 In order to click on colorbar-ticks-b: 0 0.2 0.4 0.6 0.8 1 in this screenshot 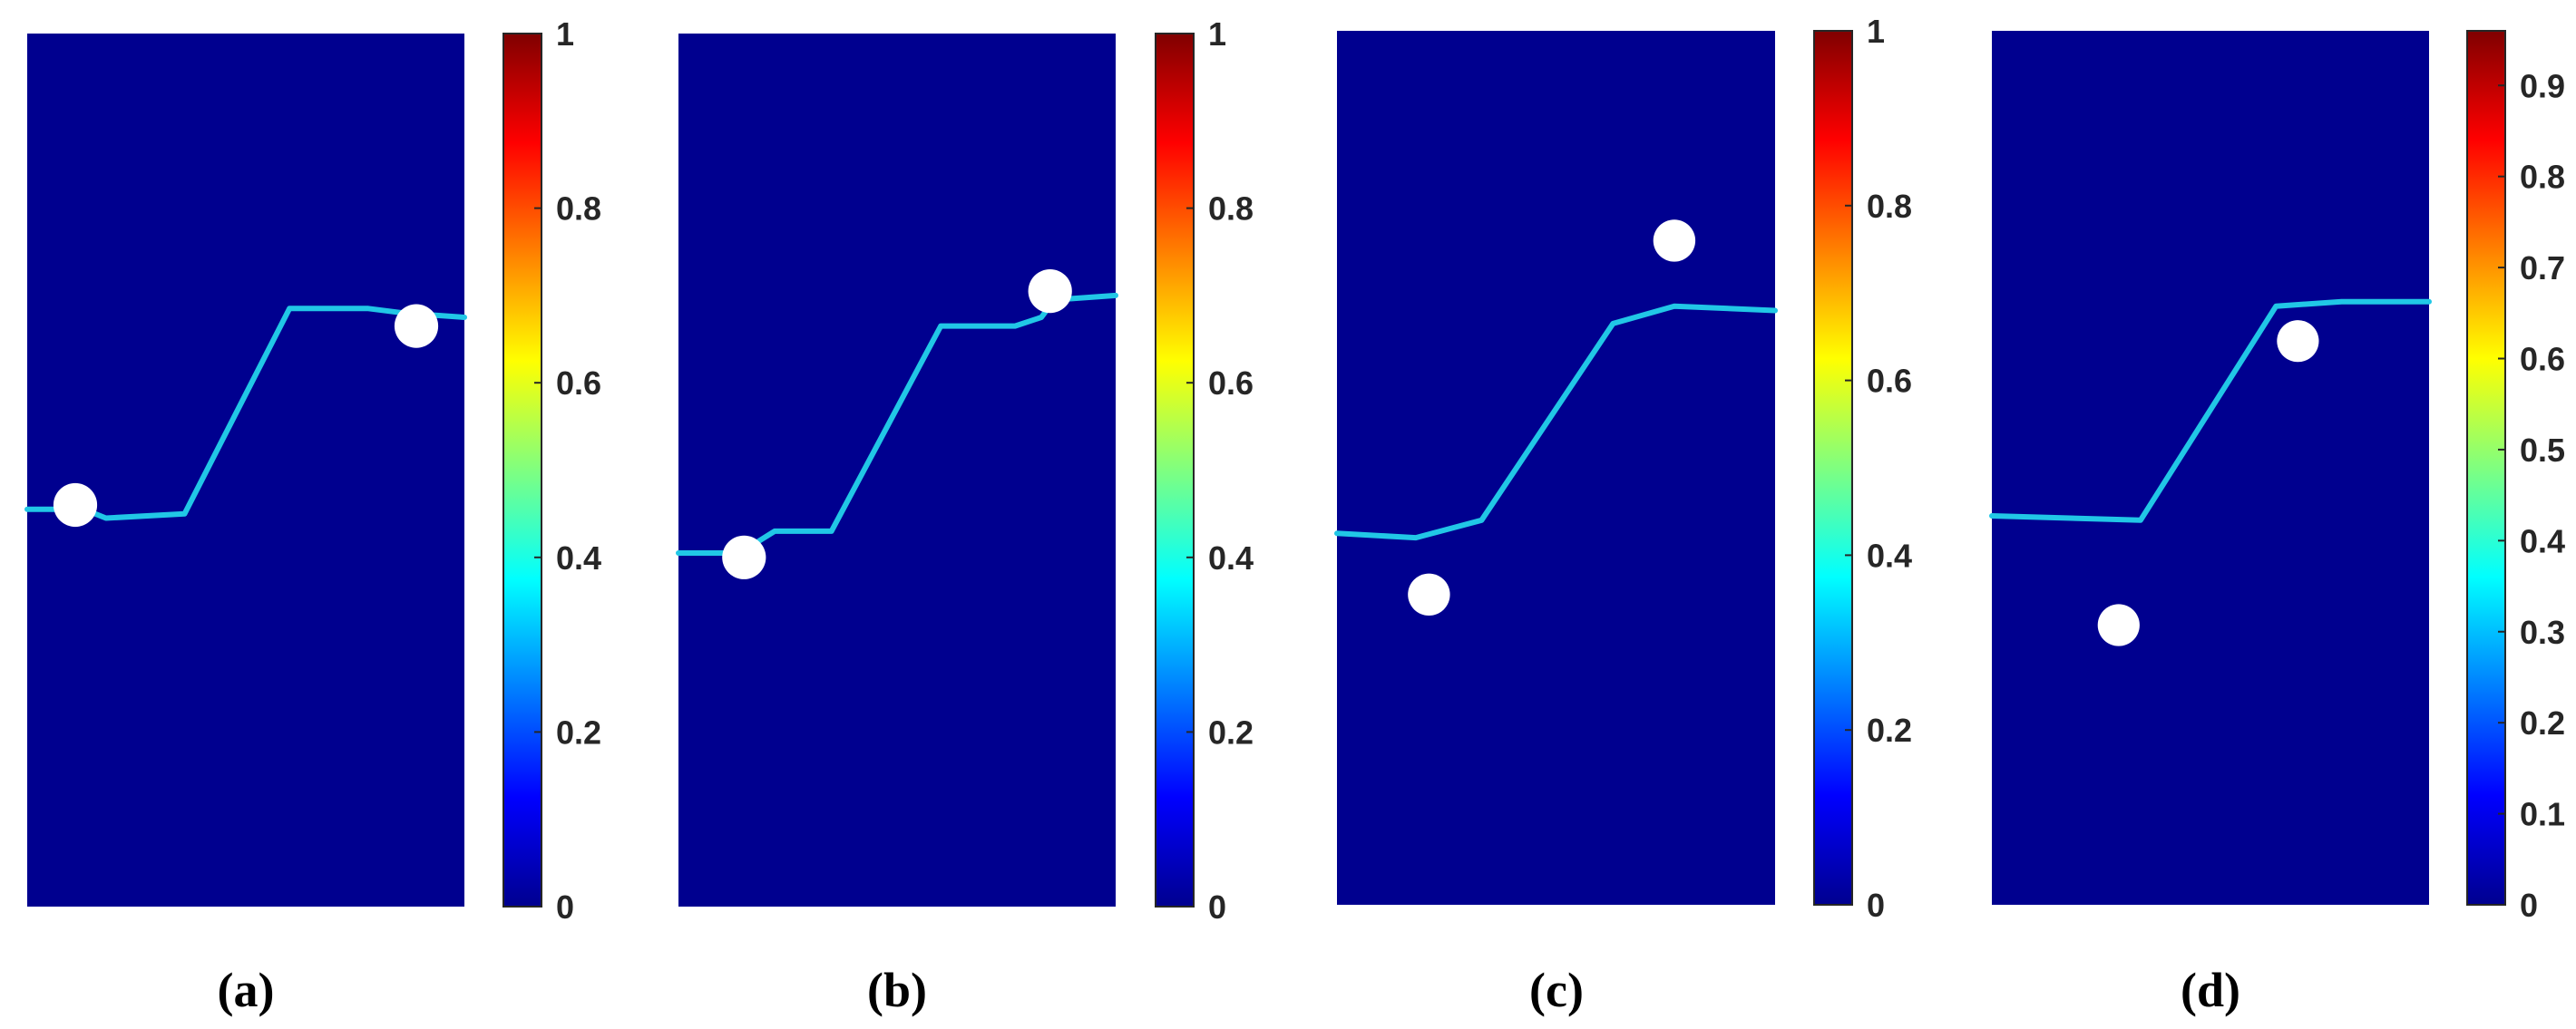, I will do `click(1220, 470)`.